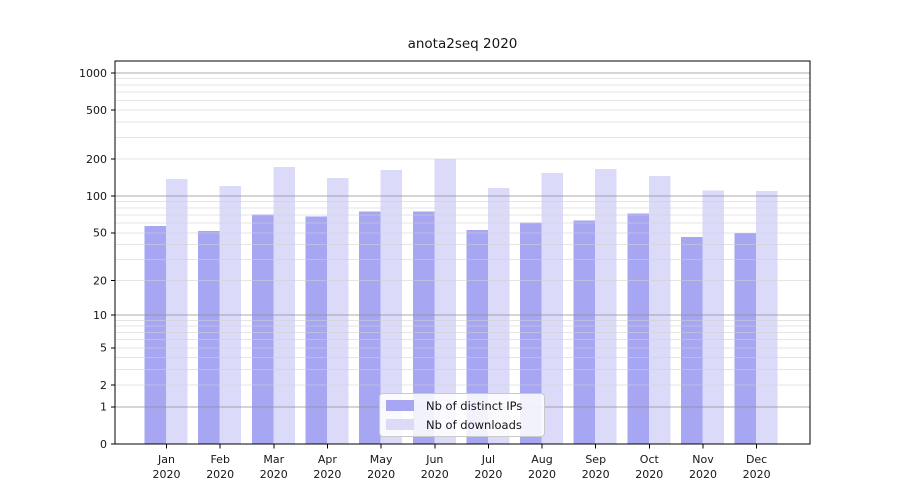 This screenshot has height=500, width=900. Describe the element at coordinates (166, 459) in the screenshot. I see `x-tick-label-month: Jan` at that location.